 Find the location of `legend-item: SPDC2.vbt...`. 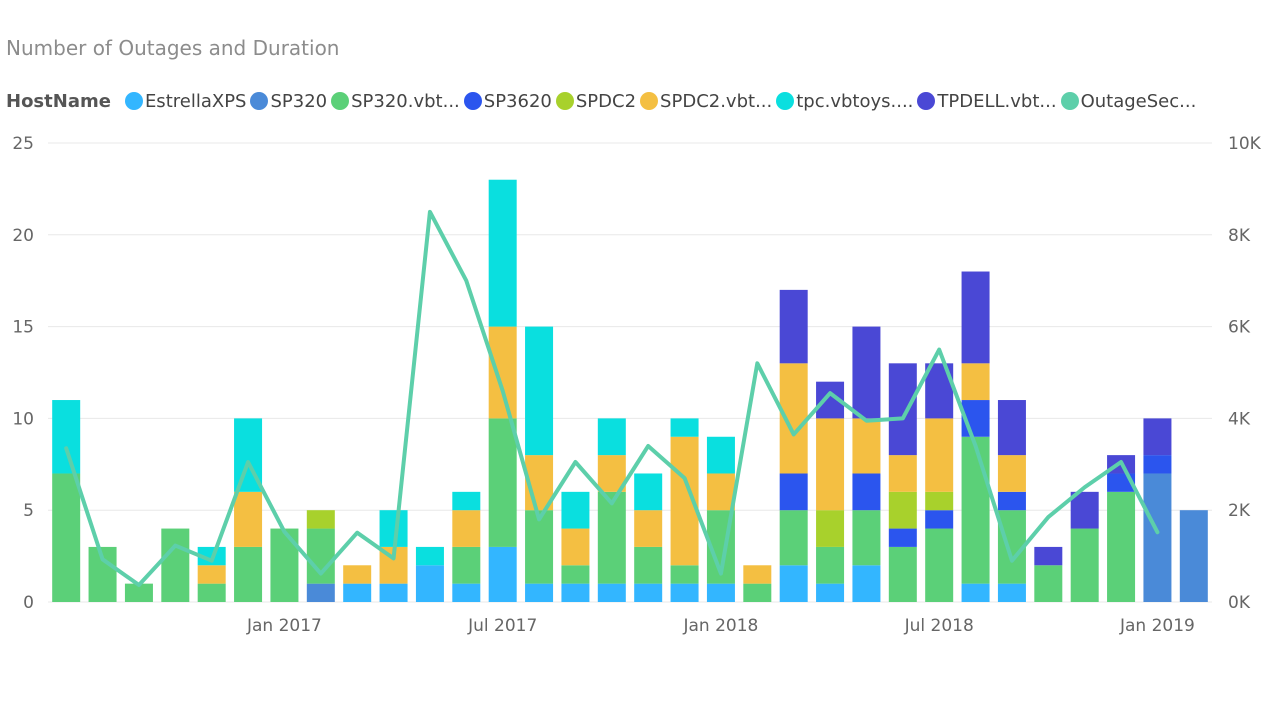

legend-item: SPDC2.vbt... is located at coordinates (706, 101).